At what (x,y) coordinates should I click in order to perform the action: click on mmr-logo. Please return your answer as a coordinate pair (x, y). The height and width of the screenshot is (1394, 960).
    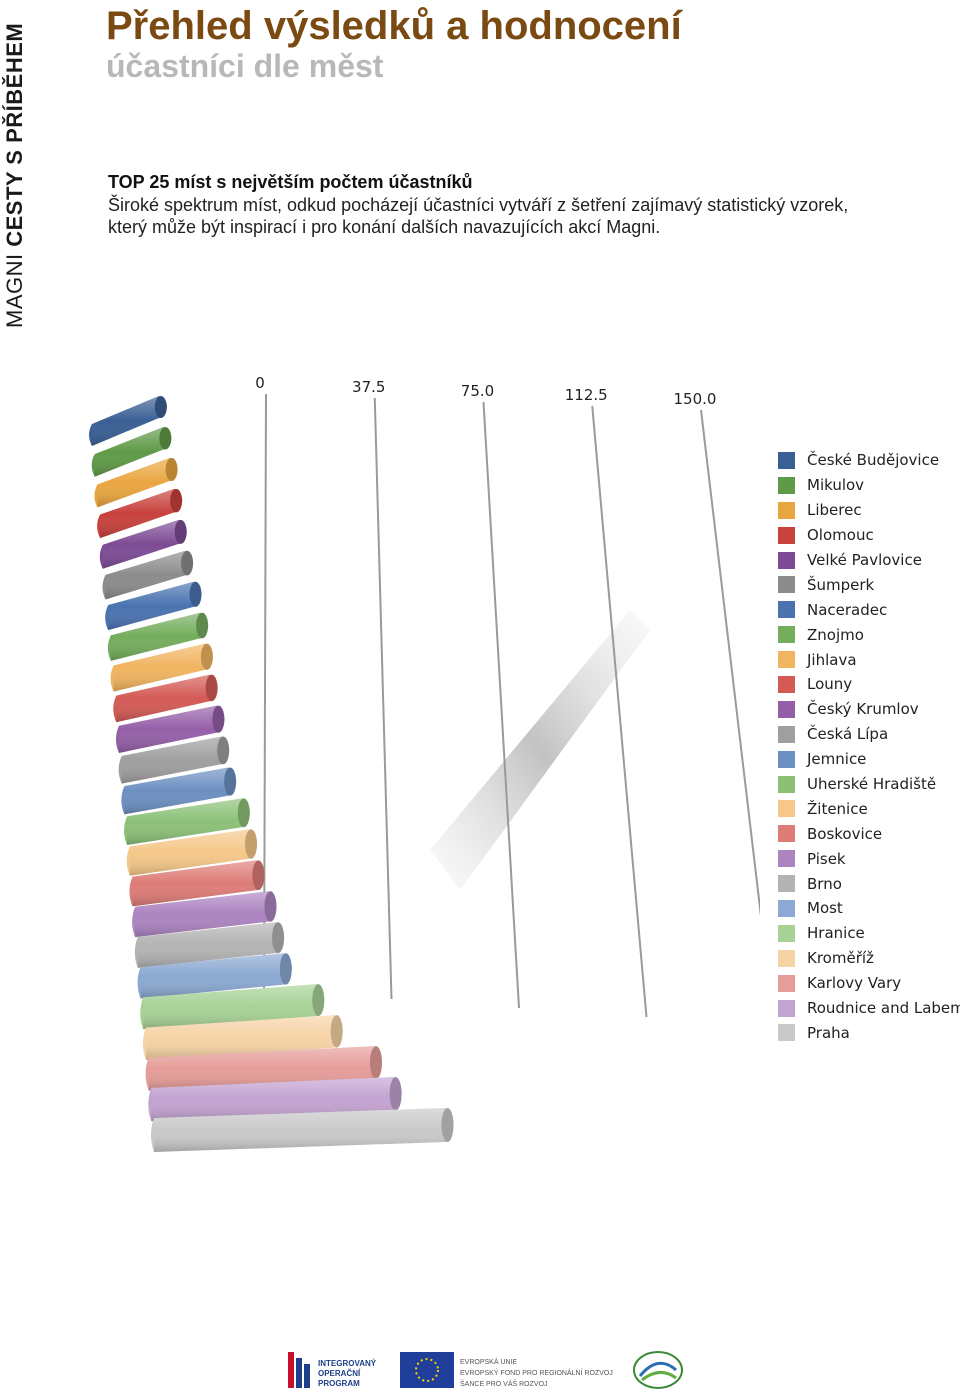
    Looking at the image, I should click on (658, 1370).